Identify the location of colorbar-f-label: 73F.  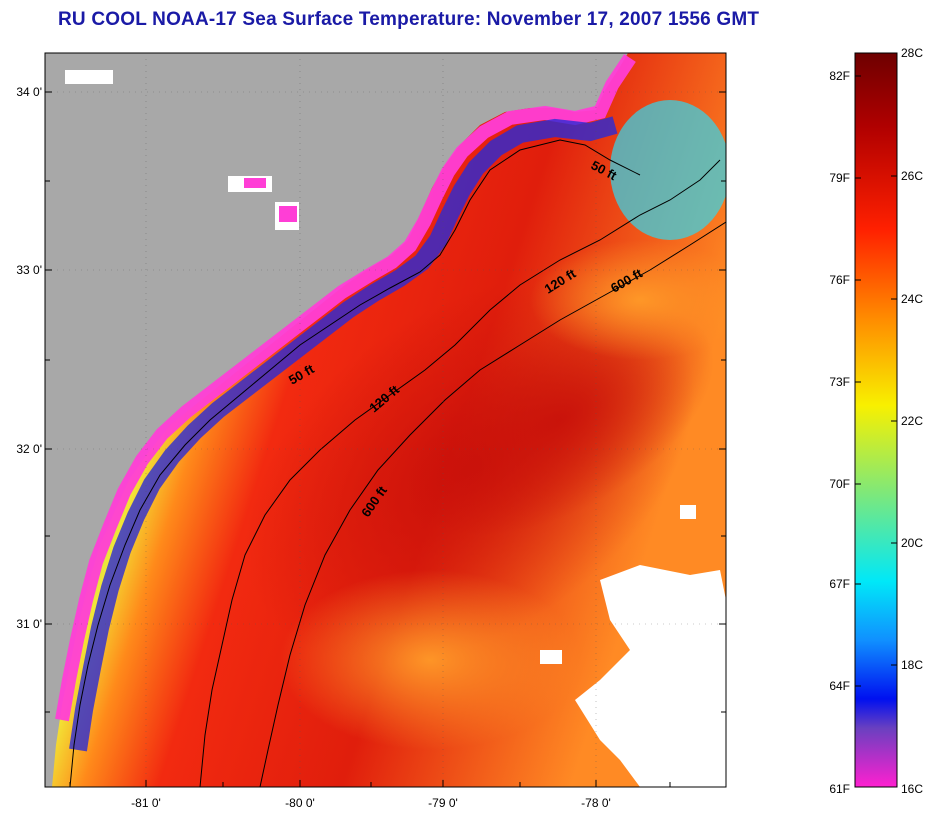
(839, 382).